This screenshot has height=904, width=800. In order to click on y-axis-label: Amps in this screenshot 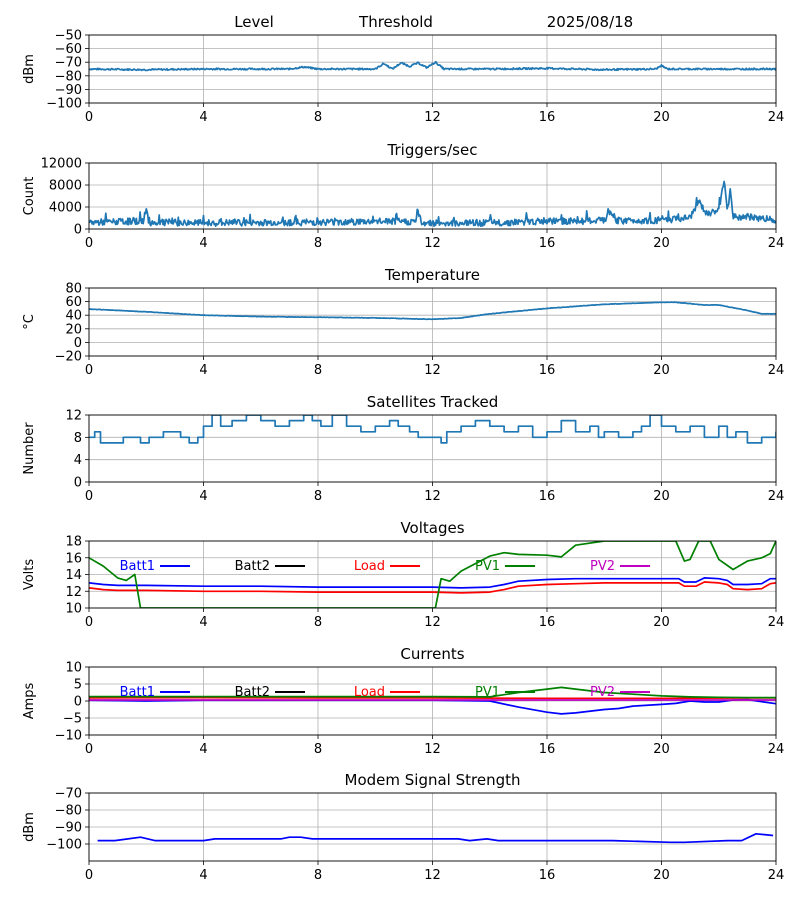, I will do `click(29, 700)`.